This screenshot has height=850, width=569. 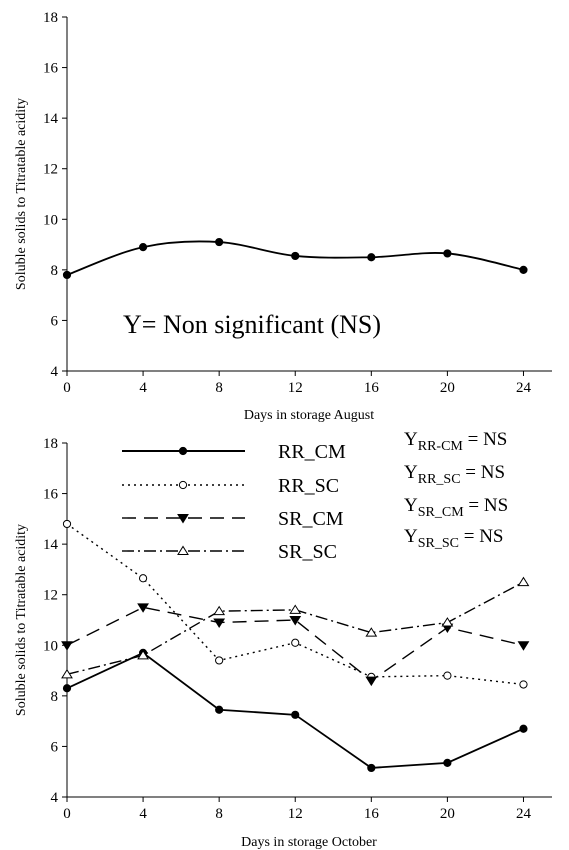 What do you see at coordinates (456, 507) in the screenshot?
I see `significance-equation: YSR_CM = NS` at bounding box center [456, 507].